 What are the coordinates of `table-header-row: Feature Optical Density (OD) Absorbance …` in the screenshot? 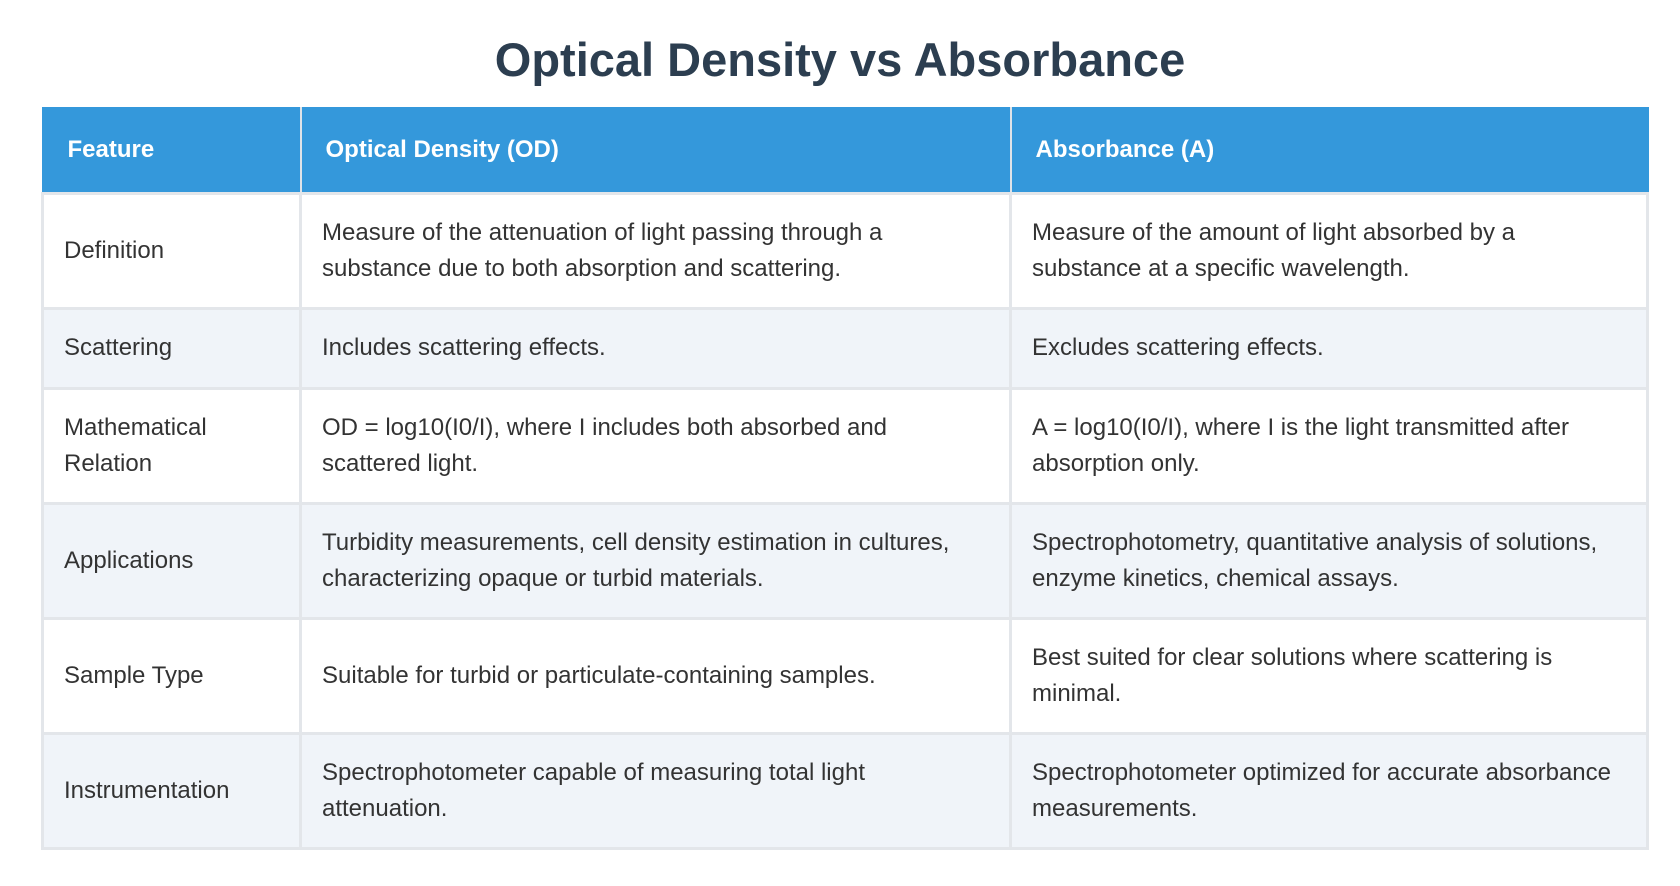 It's located at (845, 150).